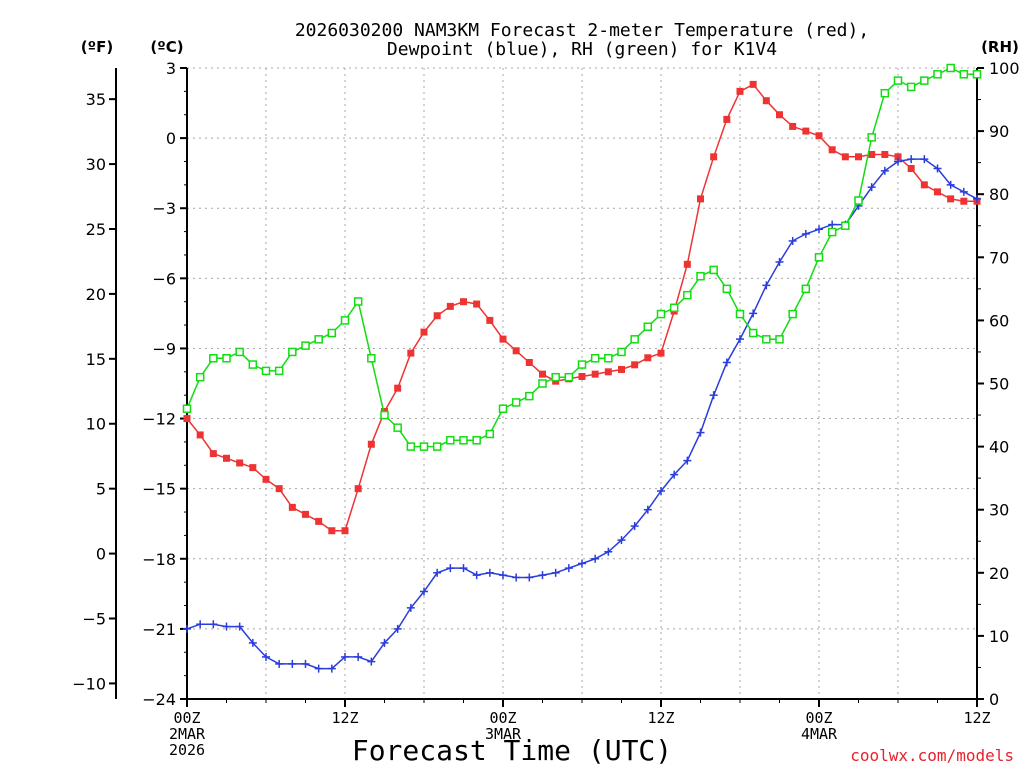 The image size is (1024, 768). What do you see at coordinates (159, 489) in the screenshot?
I see `celsius-tick-label: −15` at bounding box center [159, 489].